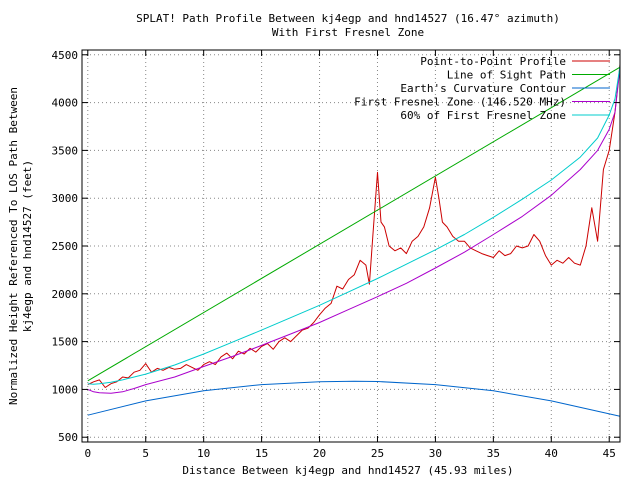  Describe the element at coordinates (65, 103) in the screenshot. I see `y-tick-label: 4000` at that location.